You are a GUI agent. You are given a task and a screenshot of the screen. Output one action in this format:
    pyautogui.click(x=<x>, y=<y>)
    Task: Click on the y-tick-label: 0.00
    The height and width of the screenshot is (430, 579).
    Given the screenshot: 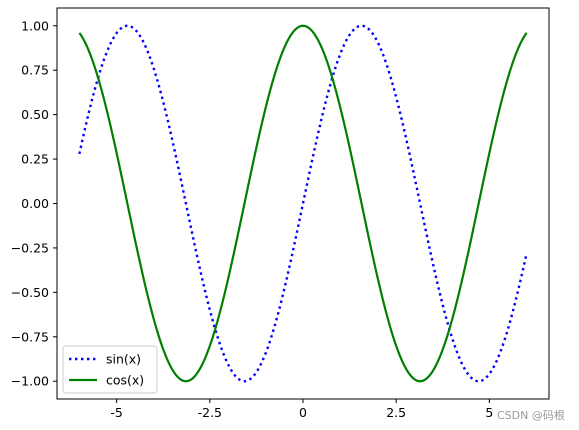 What is the action you would take?
    pyautogui.click(x=35, y=203)
    